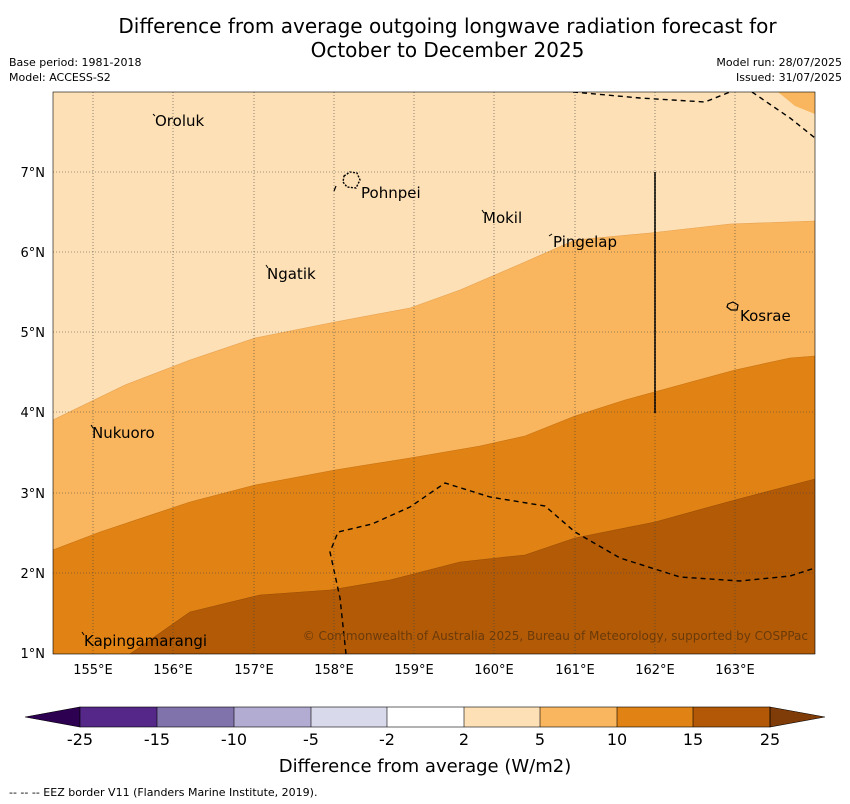  Describe the element at coordinates (447, 50) in the screenshot. I see `title-line-2: October to December 2025` at that location.